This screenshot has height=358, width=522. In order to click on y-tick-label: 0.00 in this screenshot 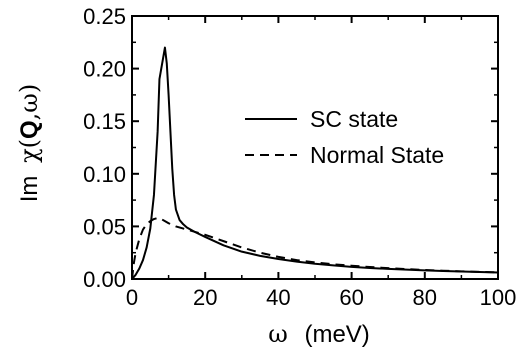, I will do `click(104, 279)`.